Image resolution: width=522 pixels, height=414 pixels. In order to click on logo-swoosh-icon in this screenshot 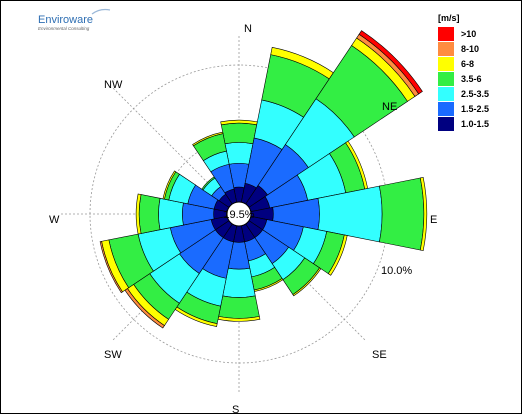, I will do `click(101, 11)`.